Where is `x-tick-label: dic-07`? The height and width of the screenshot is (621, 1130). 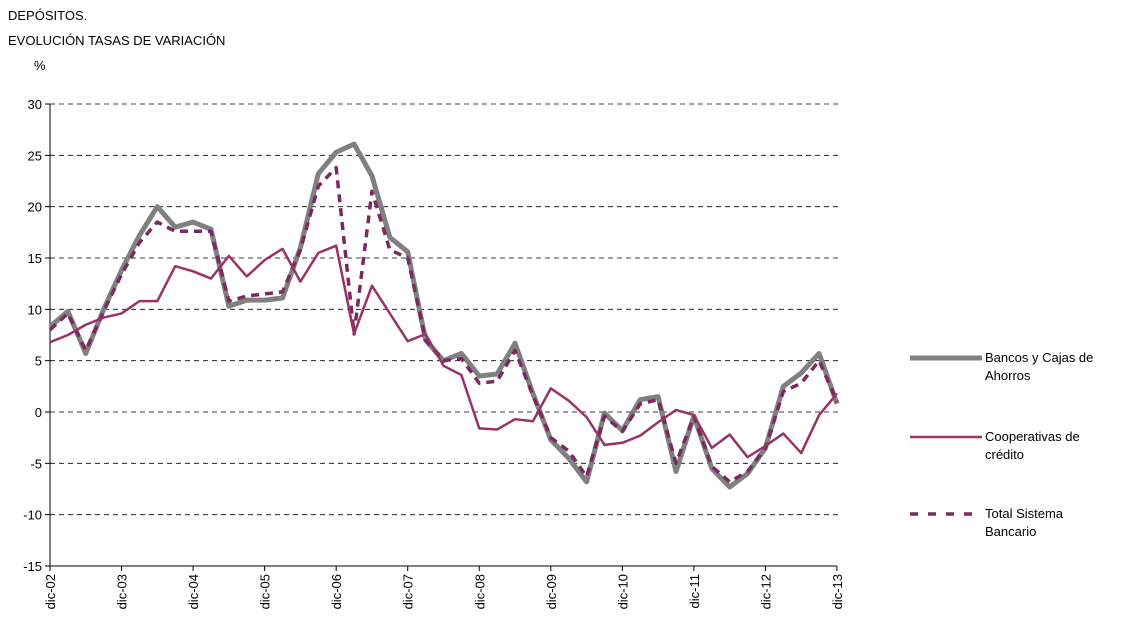 x-tick-label: dic-07 is located at coordinates (408, 591).